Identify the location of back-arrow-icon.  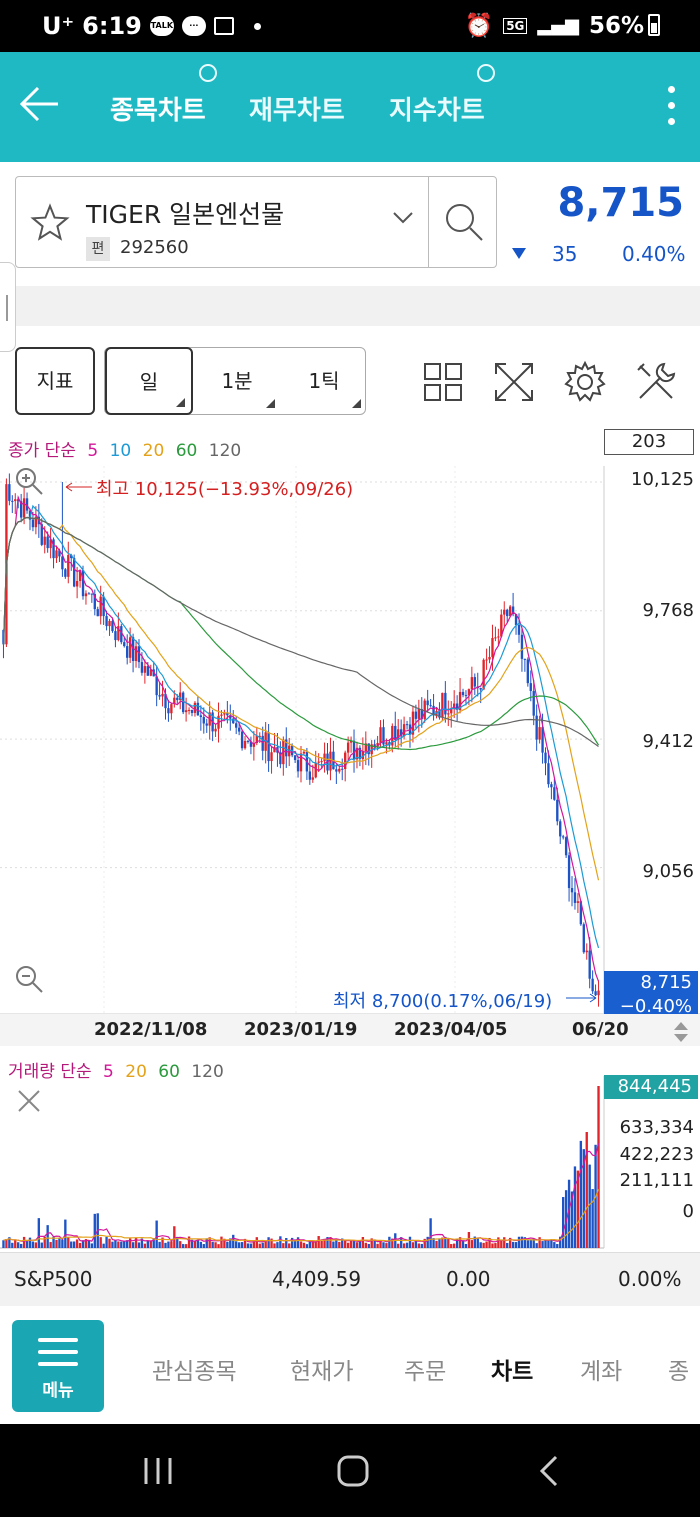
(40, 104).